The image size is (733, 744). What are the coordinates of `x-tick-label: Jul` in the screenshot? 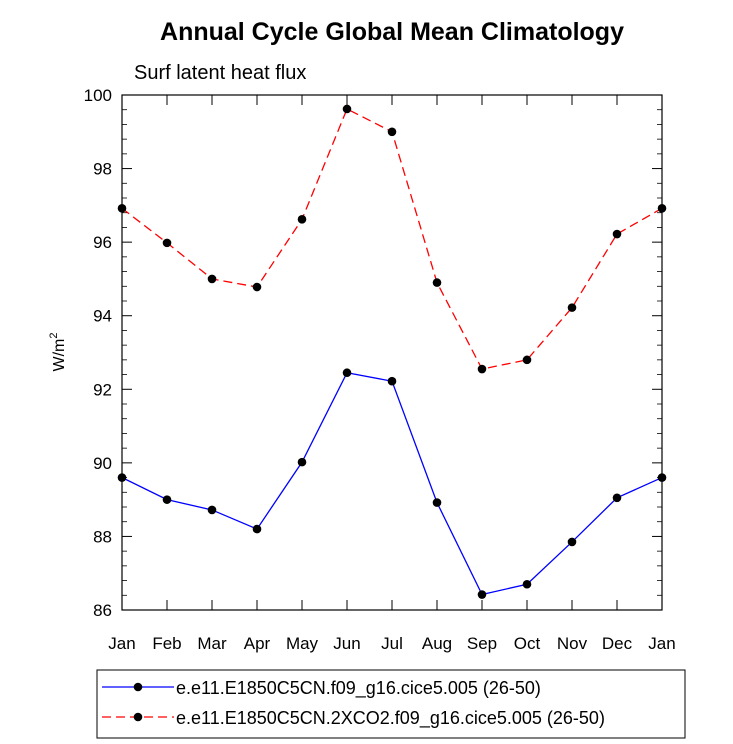 It's located at (392, 643).